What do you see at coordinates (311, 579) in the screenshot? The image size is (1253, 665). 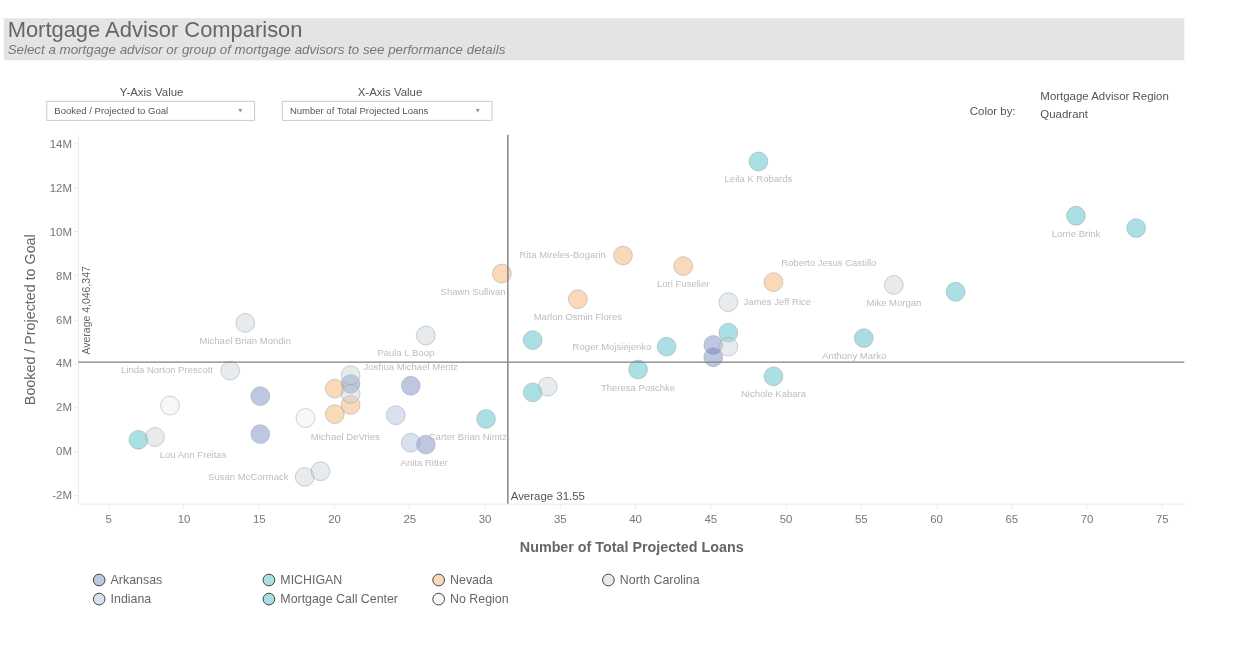 I see `legend-label: MICHIGAN` at bounding box center [311, 579].